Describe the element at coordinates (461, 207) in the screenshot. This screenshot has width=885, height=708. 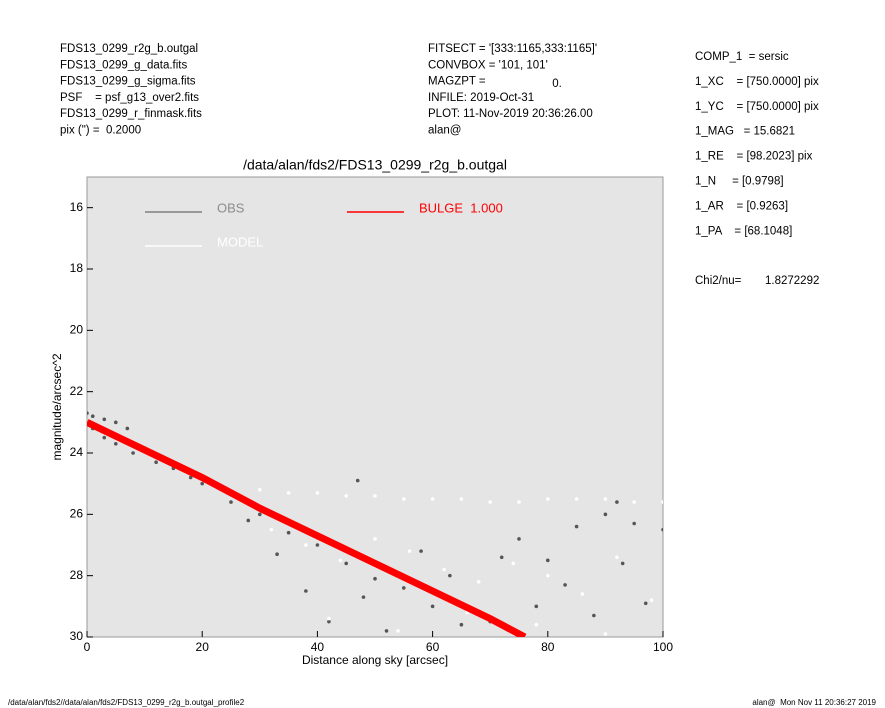
I see `legend-label: BULGE 1.000` at that location.